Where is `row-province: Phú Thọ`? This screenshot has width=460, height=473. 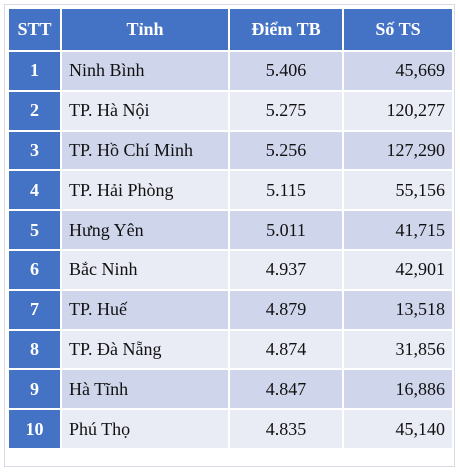
row-province: Phú Thọ is located at coordinates (145, 429).